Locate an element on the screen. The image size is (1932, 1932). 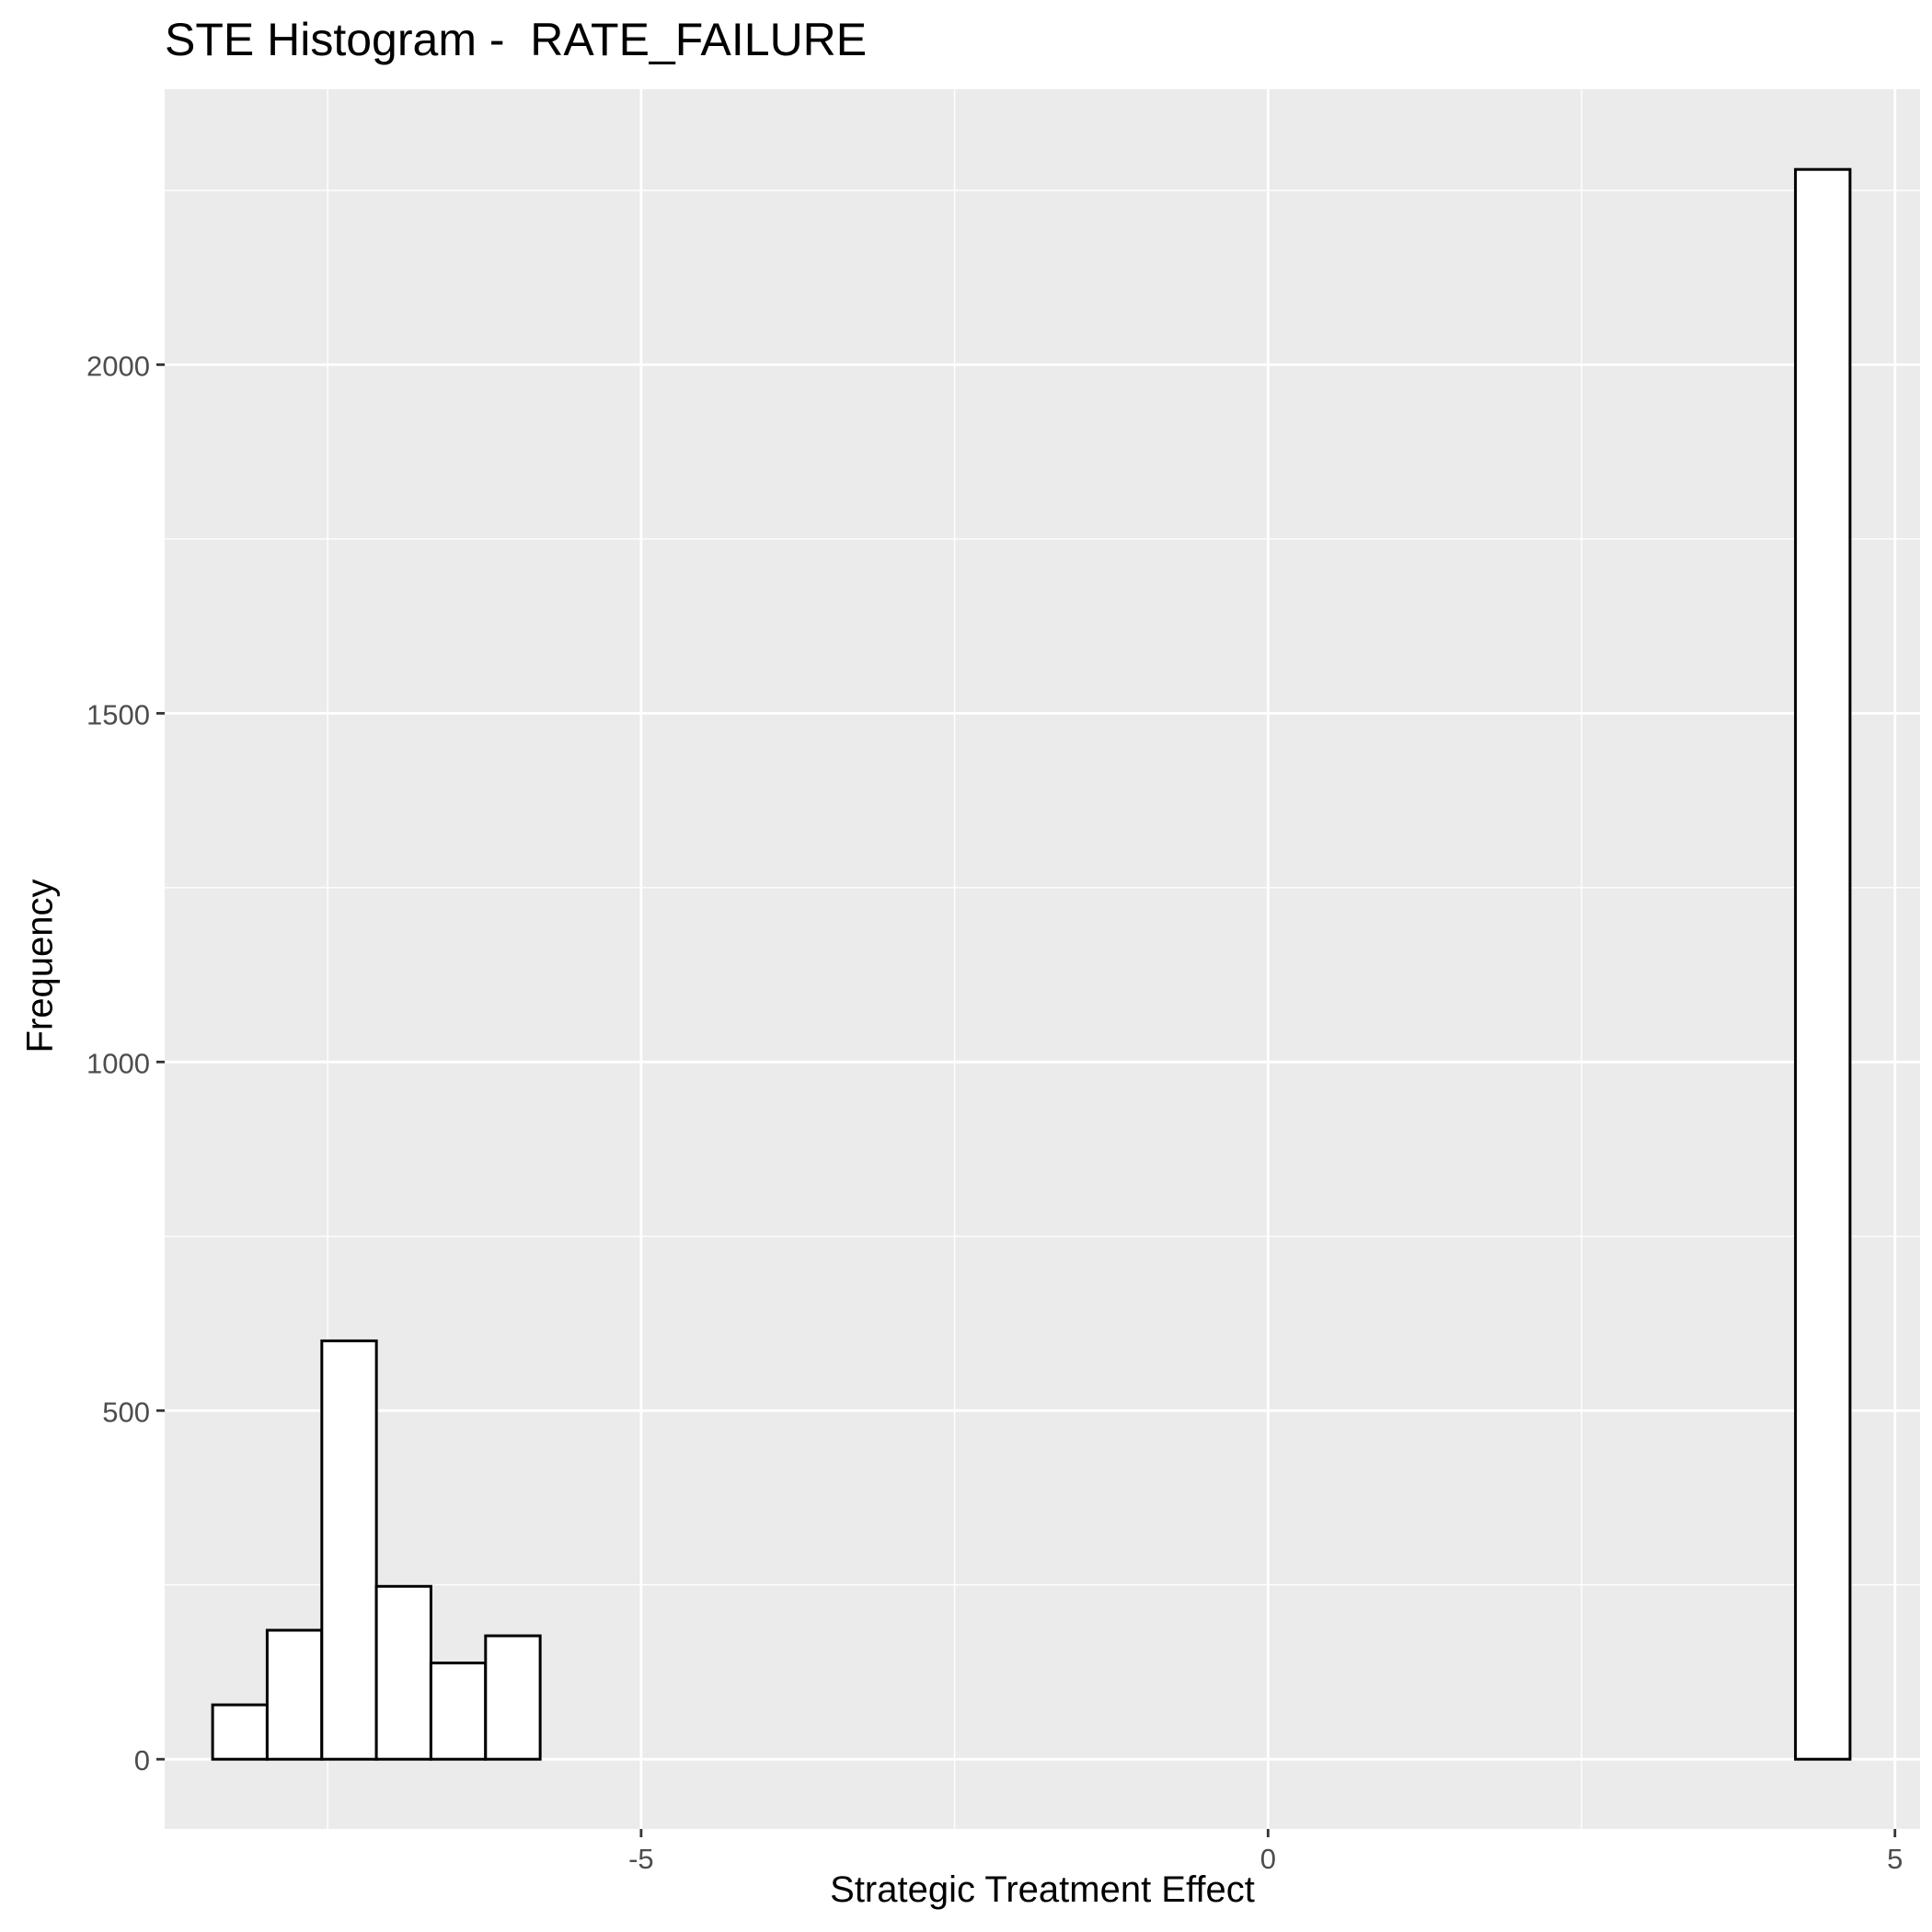
x-tick-label: -5 is located at coordinates (641, 1859).